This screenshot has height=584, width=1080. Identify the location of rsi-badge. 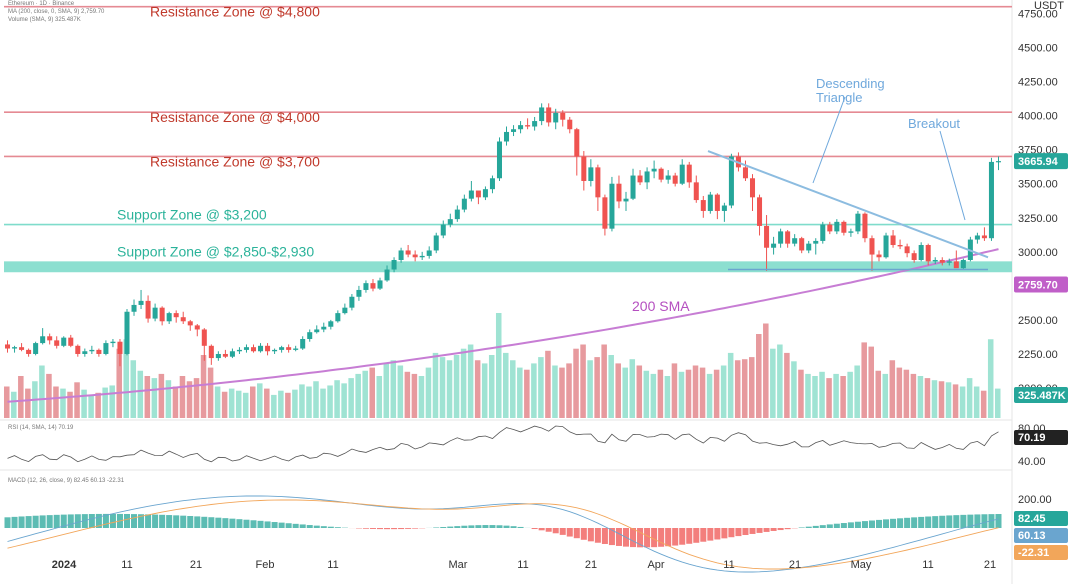
(1041, 437).